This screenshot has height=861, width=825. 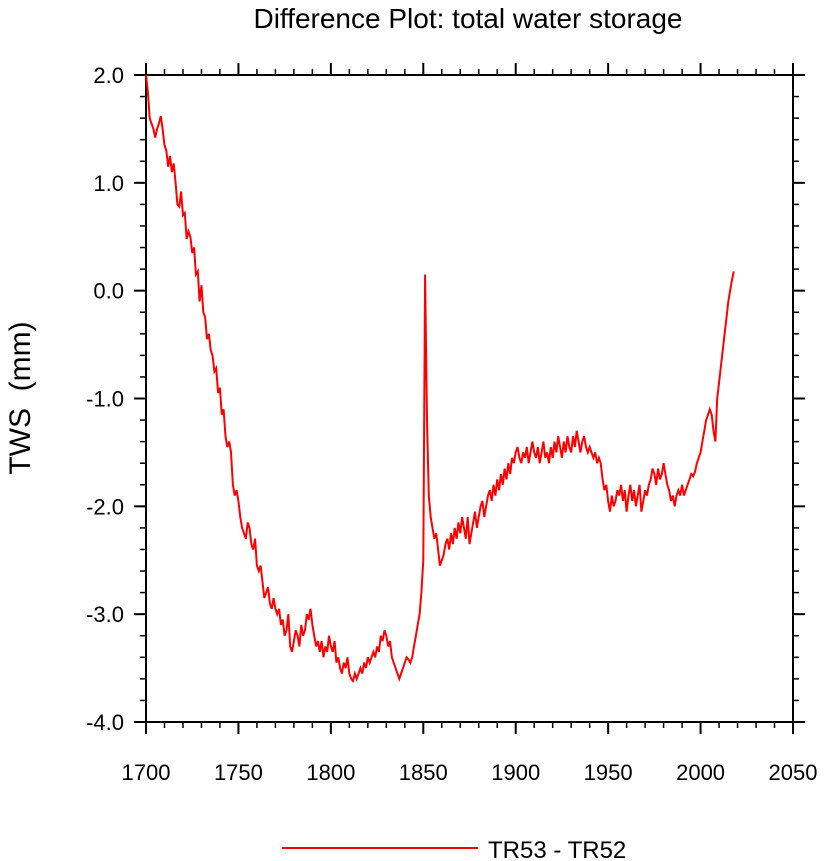 What do you see at coordinates (108, 183) in the screenshot?
I see `y-tick-label: 1.0` at bounding box center [108, 183].